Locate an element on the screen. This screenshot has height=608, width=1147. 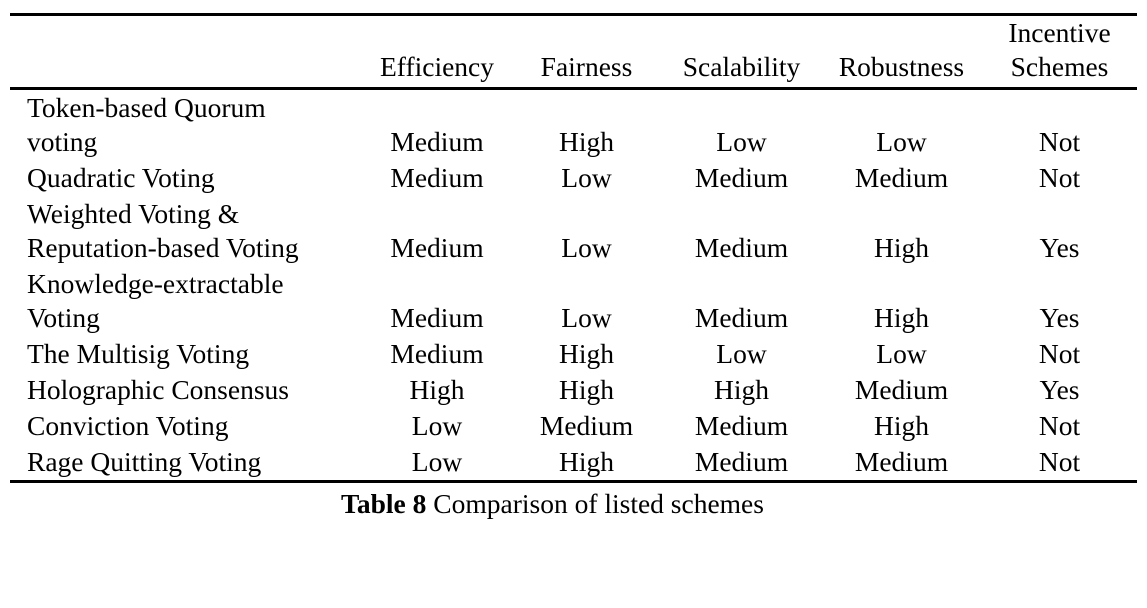
column-header-efficiency: Efficiency is located at coordinates (437, 52).